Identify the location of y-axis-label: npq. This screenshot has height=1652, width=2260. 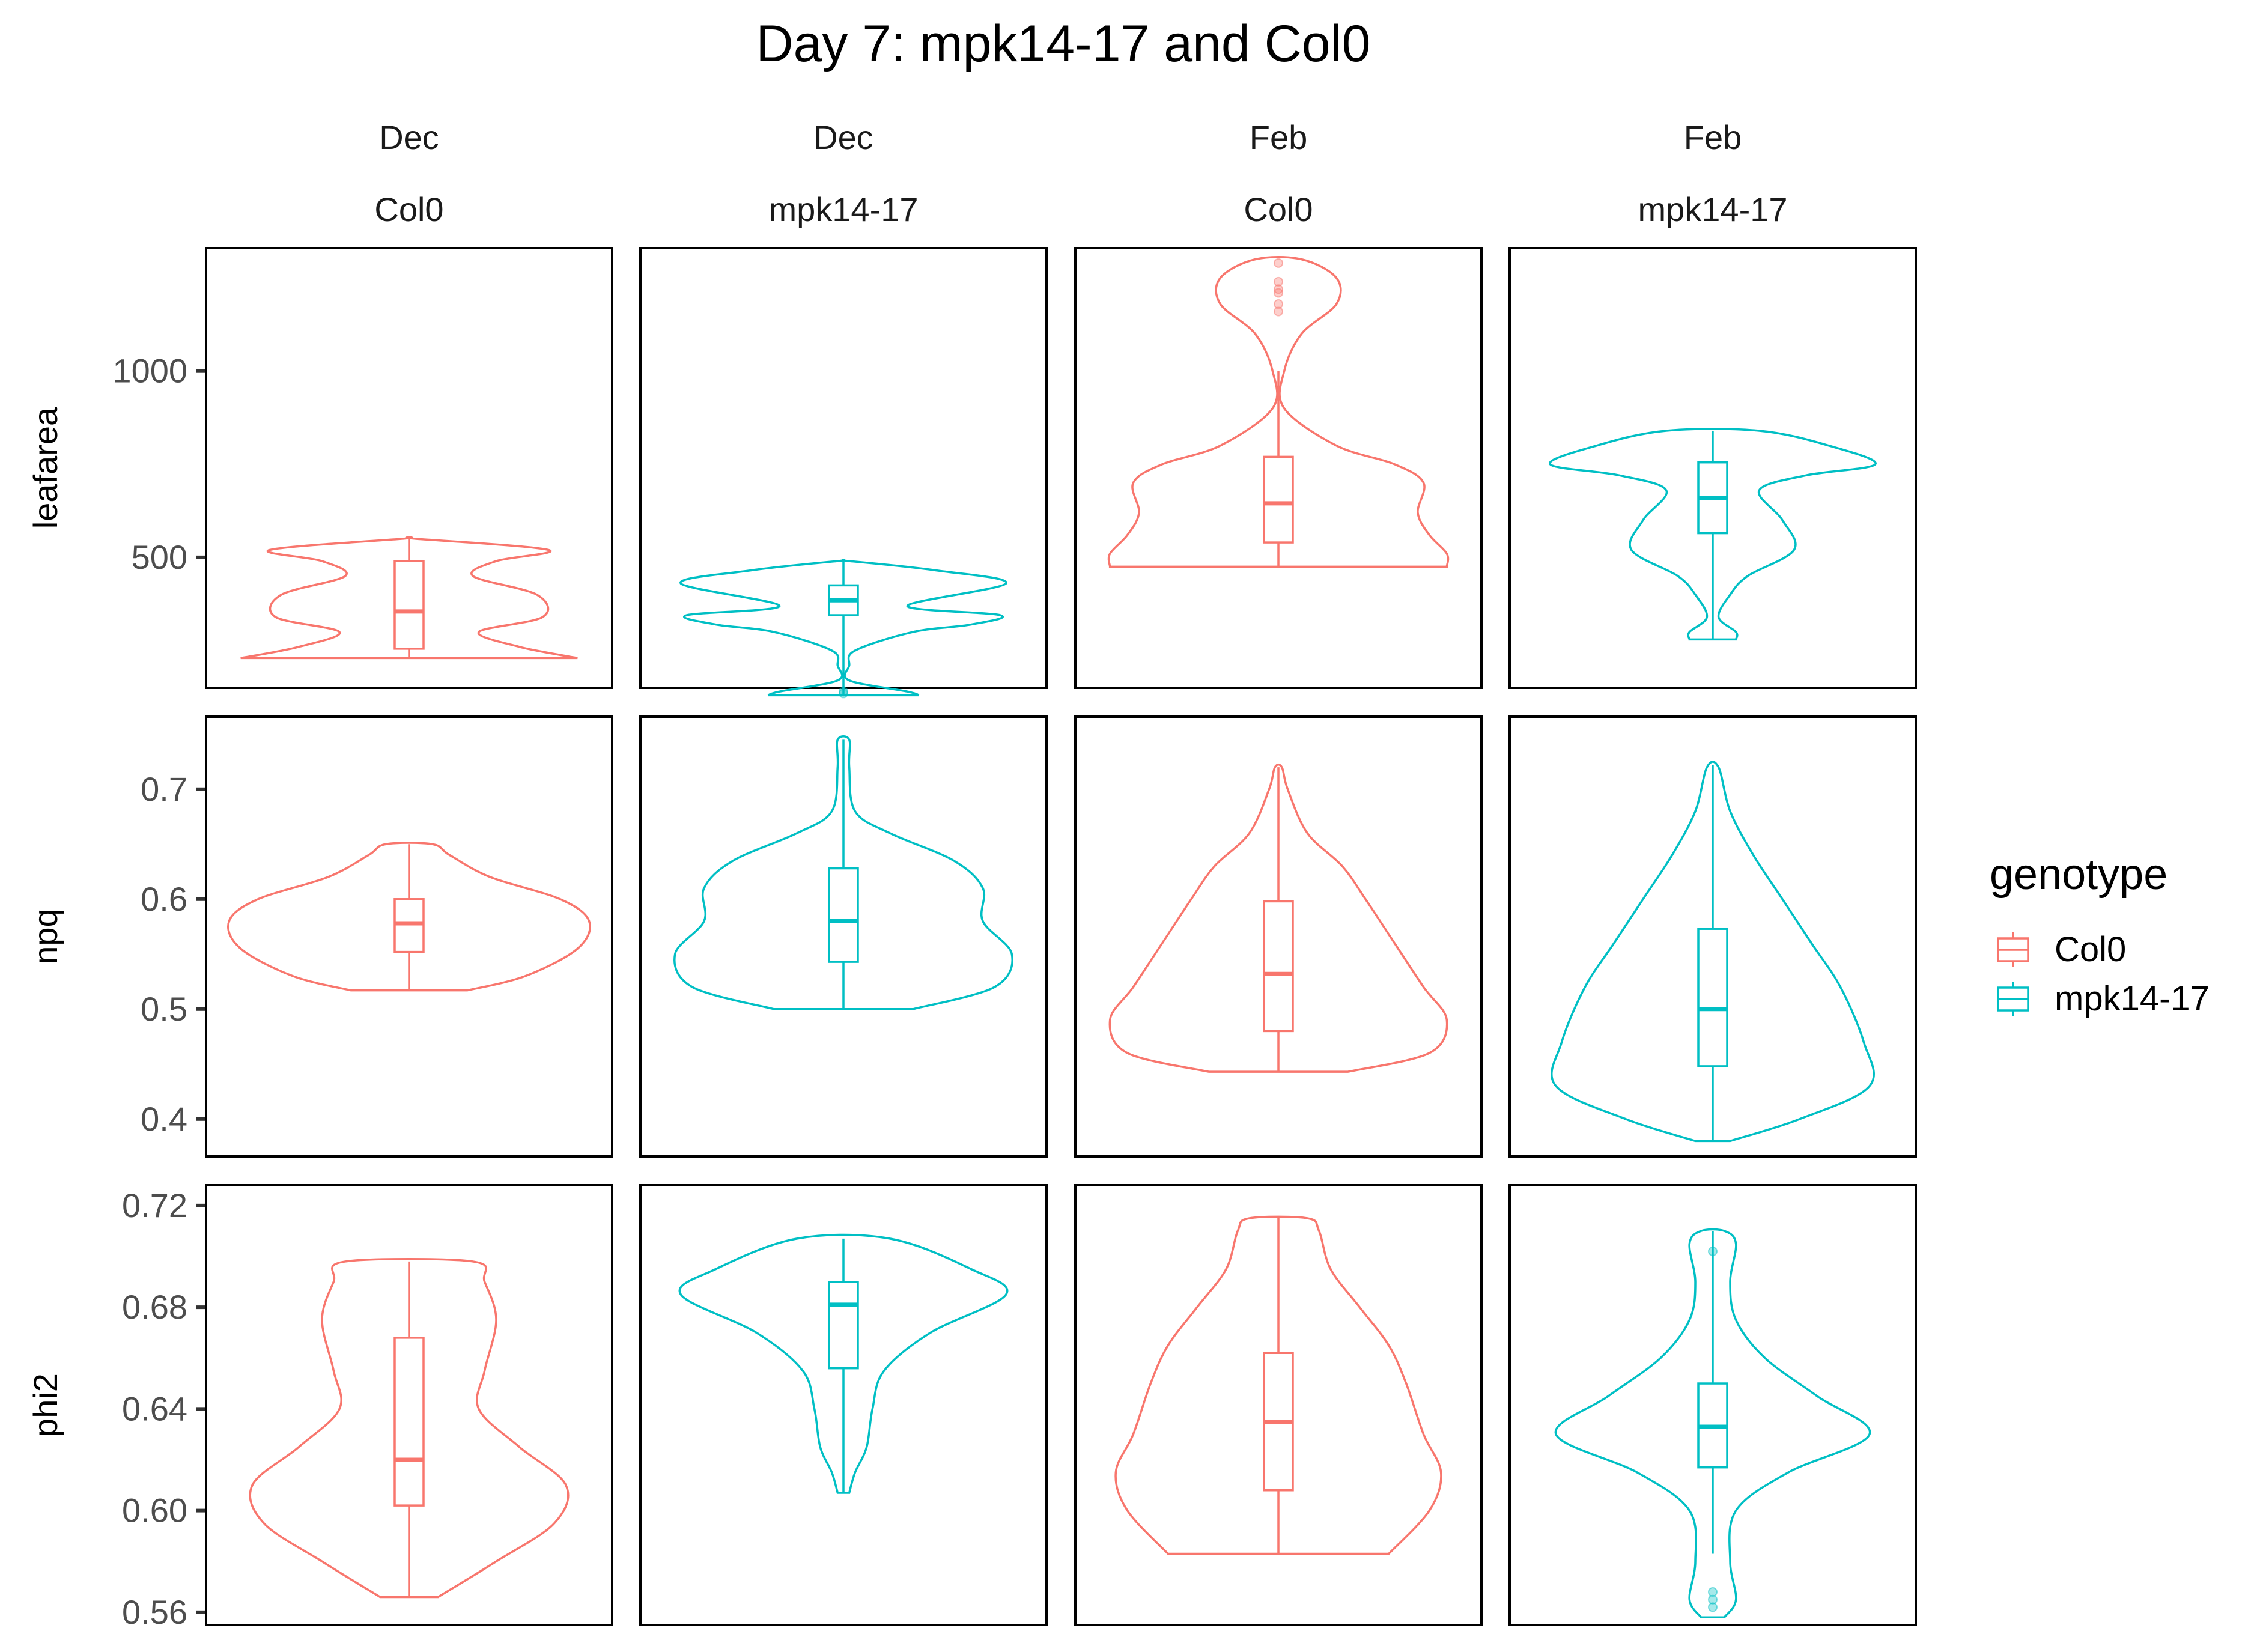
(45, 936).